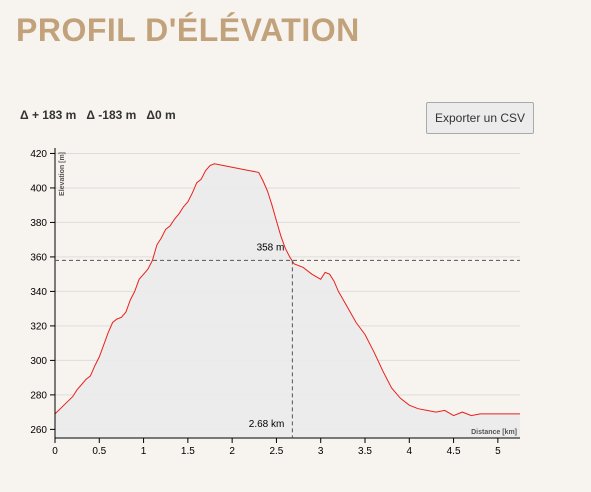 The image size is (591, 492). Describe the element at coordinates (38, 292) in the screenshot. I see `y-tick-label: 340` at that location.